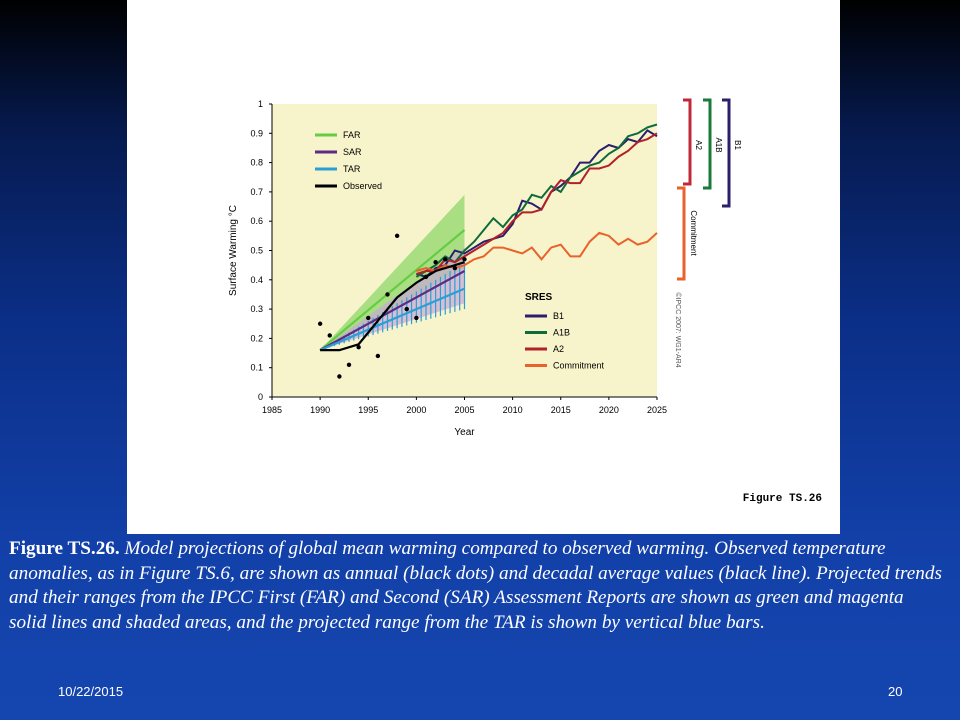 Image resolution: width=960 pixels, height=720 pixels. Describe the element at coordinates (558, 349) in the screenshot. I see `sres-legend-label-a2: A2` at that location.